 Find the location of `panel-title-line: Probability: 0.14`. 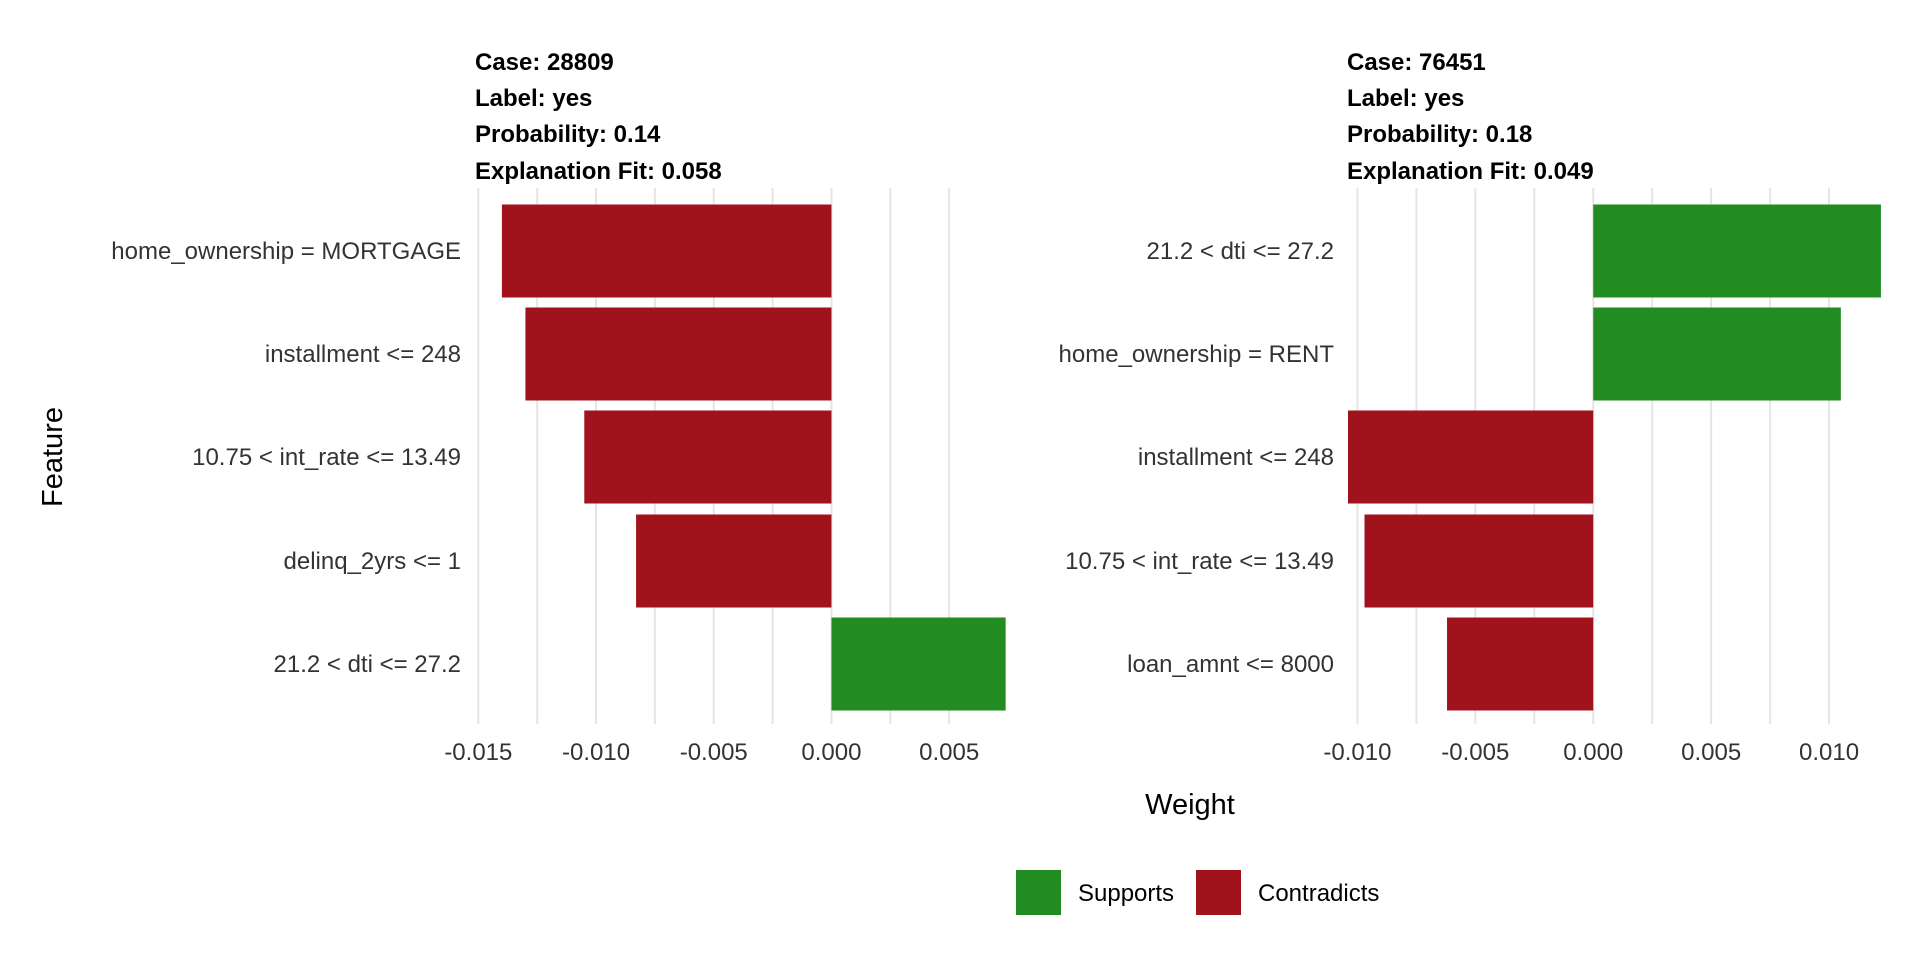

panel-title-line: Probability: 0.14 is located at coordinates (568, 134).